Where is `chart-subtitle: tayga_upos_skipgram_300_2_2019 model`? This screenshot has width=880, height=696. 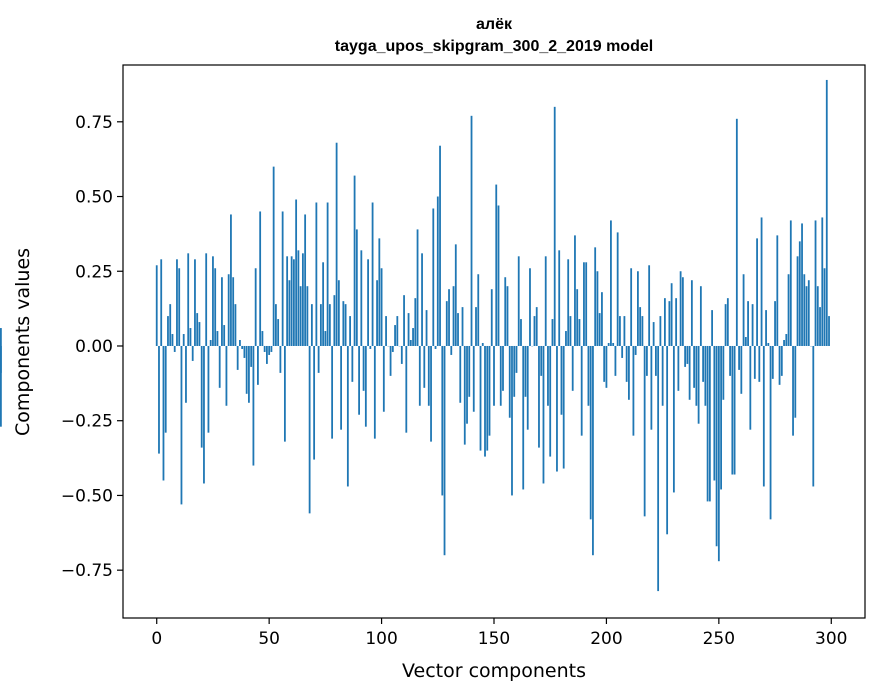 chart-subtitle: tayga_upos_skipgram_300_2_2019 model is located at coordinates (494, 46).